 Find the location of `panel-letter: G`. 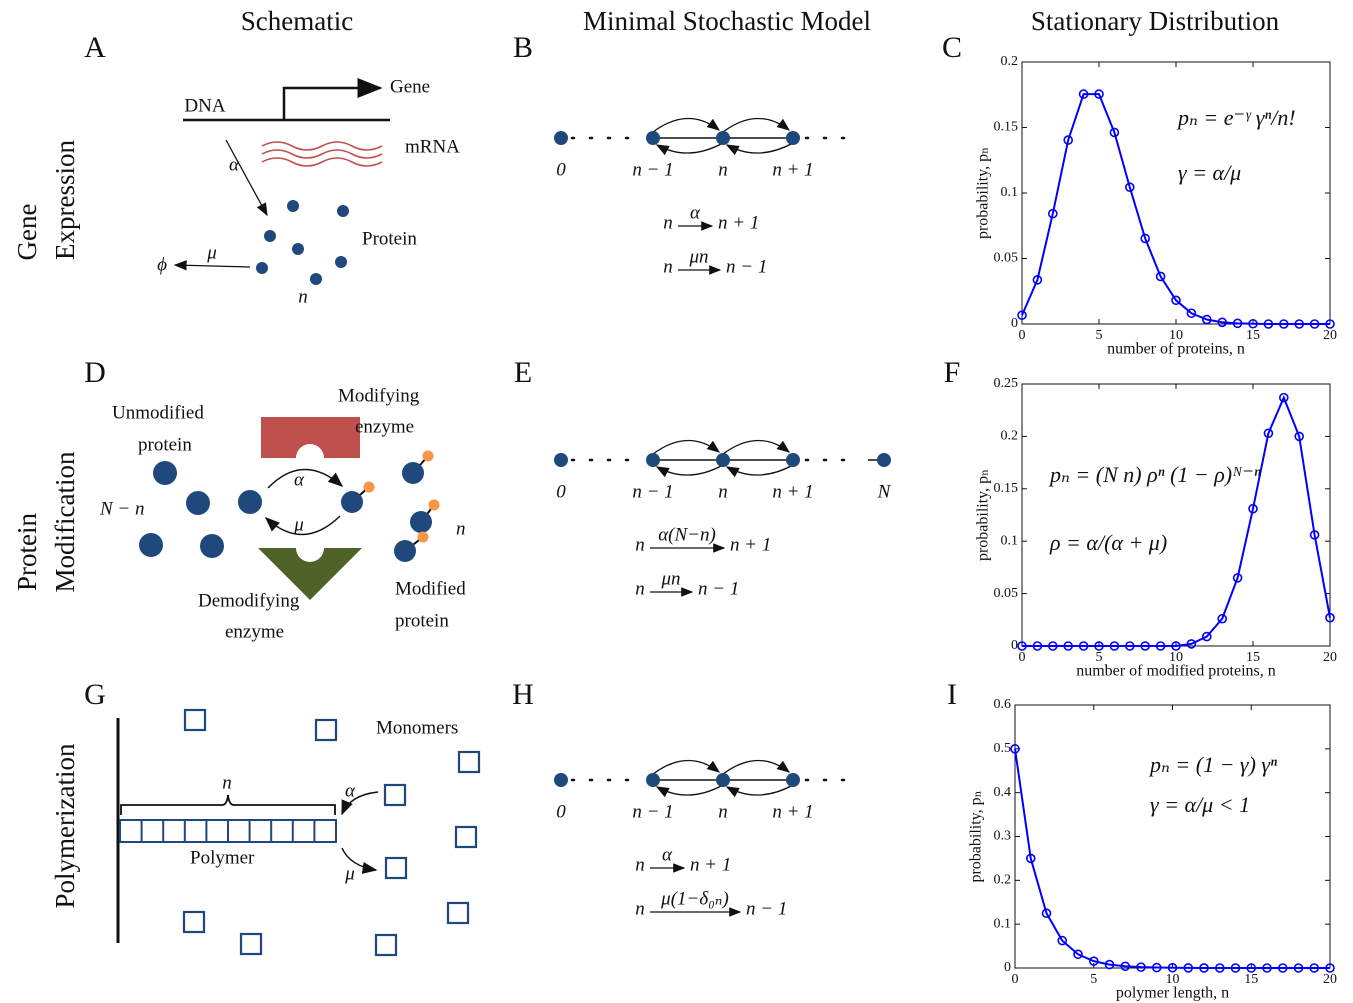

panel-letter: G is located at coordinates (95, 694).